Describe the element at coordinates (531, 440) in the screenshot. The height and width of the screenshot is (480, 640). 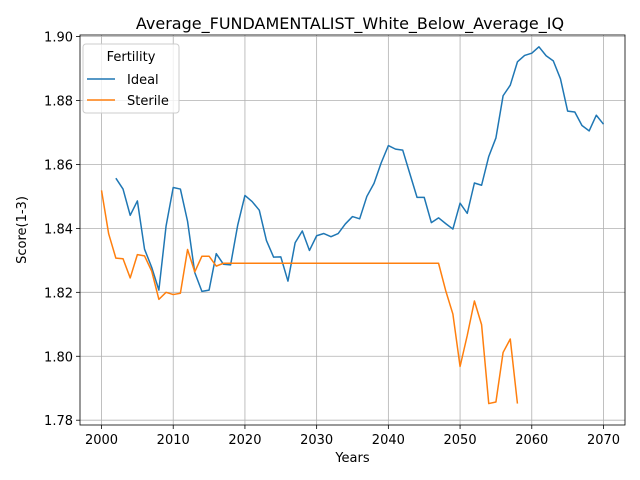
I see `x-tick-label: 2060` at that location.